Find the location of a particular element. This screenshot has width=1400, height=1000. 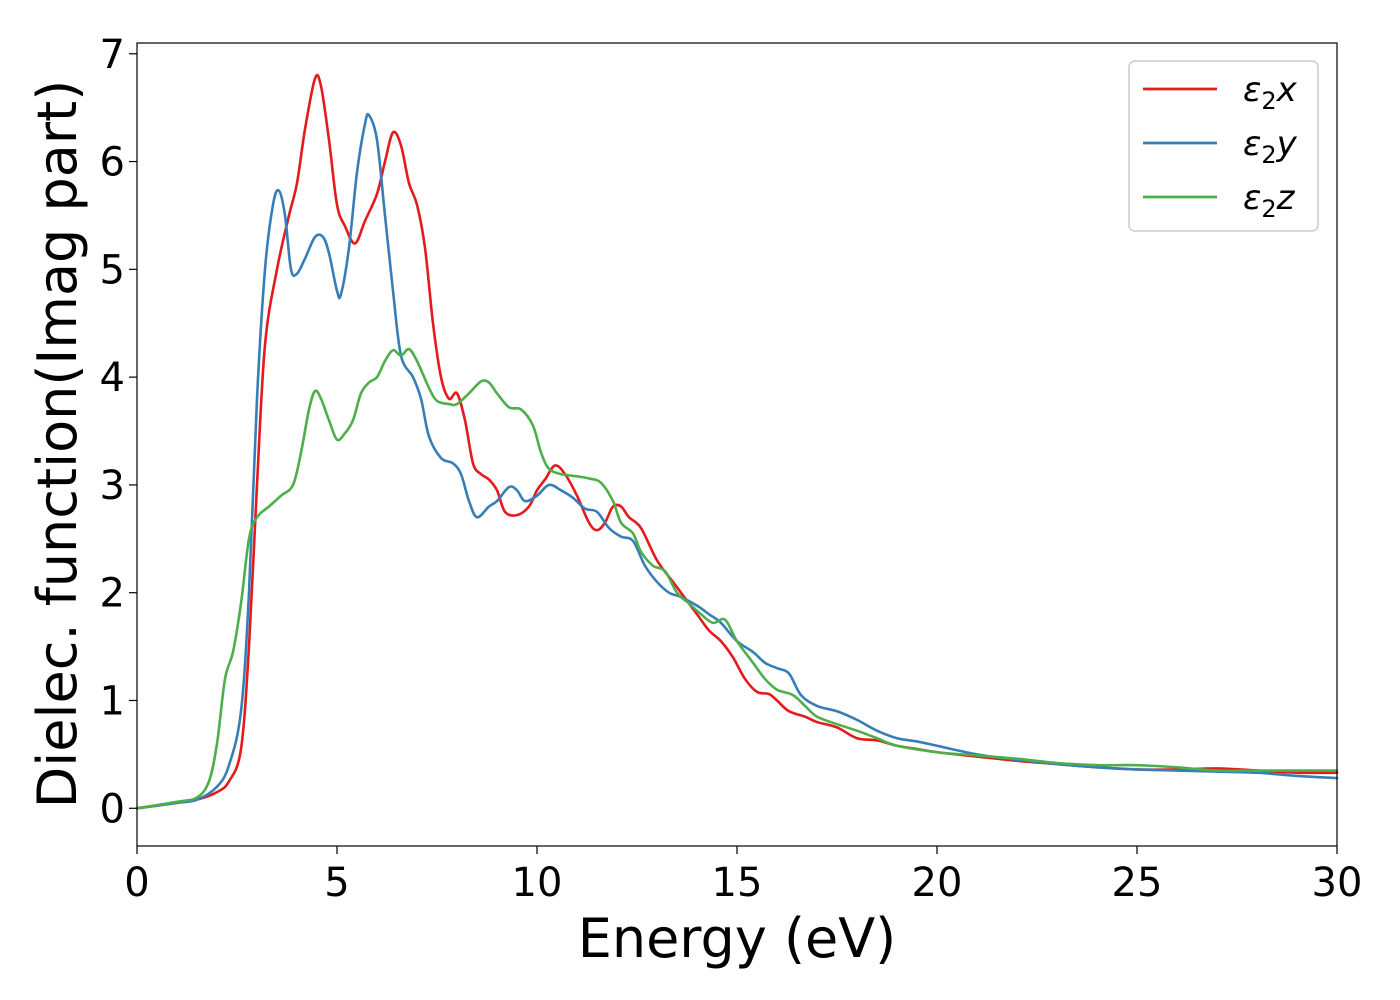

y-tick-label: 6 is located at coordinates (112, 163).